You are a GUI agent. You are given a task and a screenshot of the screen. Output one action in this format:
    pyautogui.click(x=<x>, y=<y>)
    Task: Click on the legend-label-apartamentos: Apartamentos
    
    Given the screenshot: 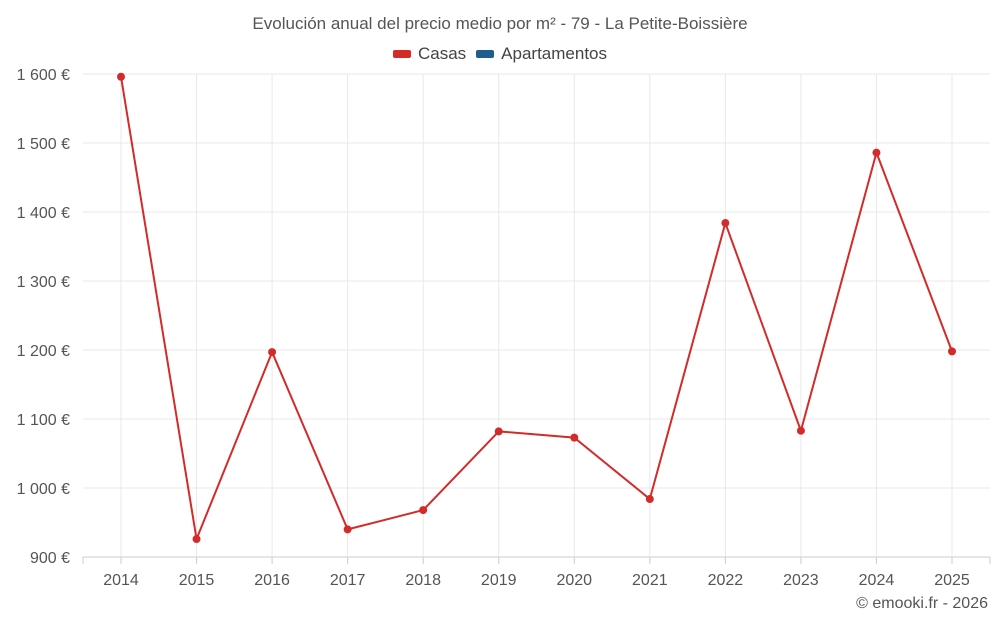 What is the action you would take?
    pyautogui.click(x=554, y=53)
    